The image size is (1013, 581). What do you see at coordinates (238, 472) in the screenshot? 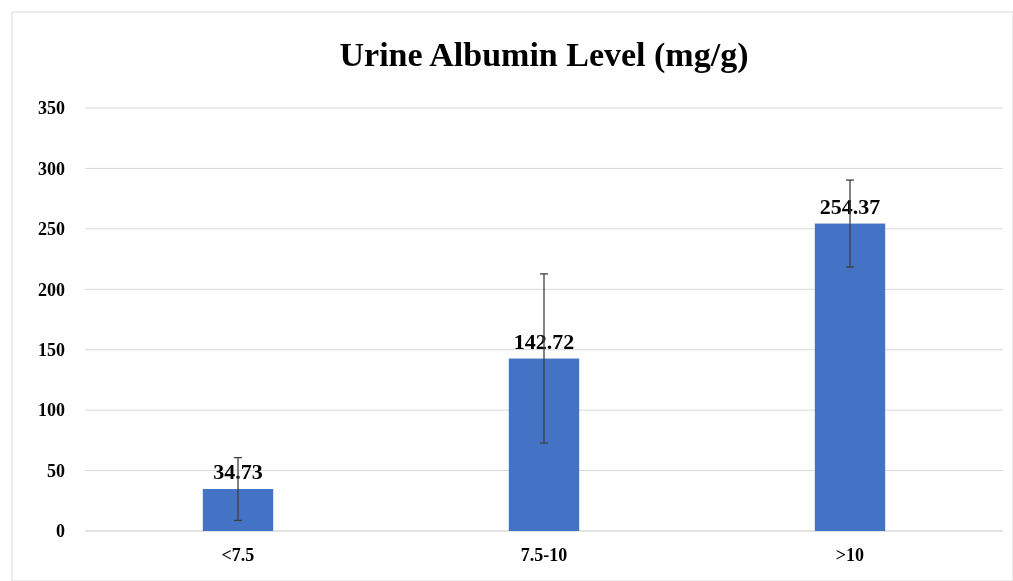
I see `data-label: 34.73` at bounding box center [238, 472].